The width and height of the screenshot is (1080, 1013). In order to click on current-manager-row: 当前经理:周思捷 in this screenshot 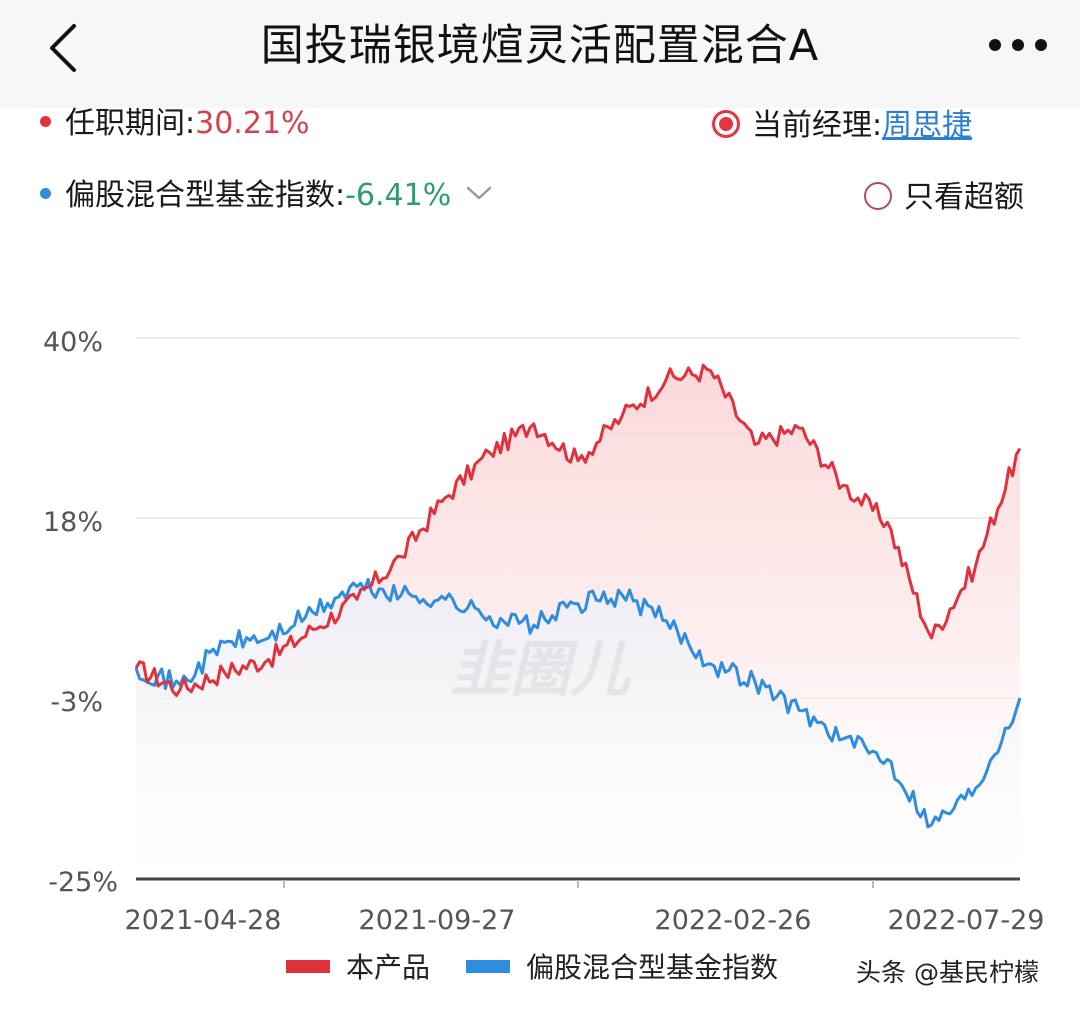, I will do `click(842, 126)`.